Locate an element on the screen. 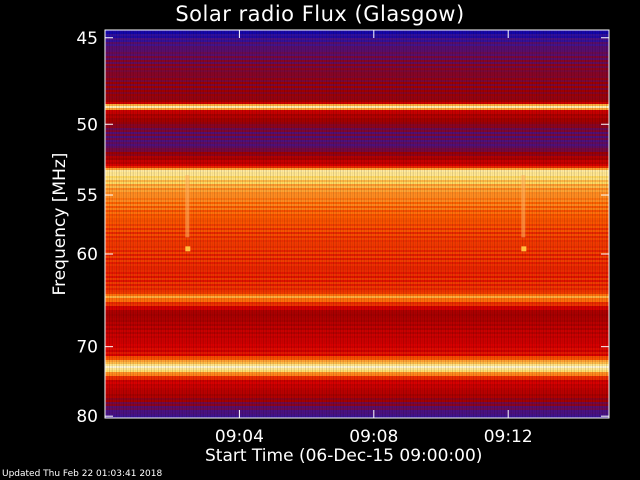 The height and width of the screenshot is (480, 640). y-tick-label: 70 is located at coordinates (87, 348).